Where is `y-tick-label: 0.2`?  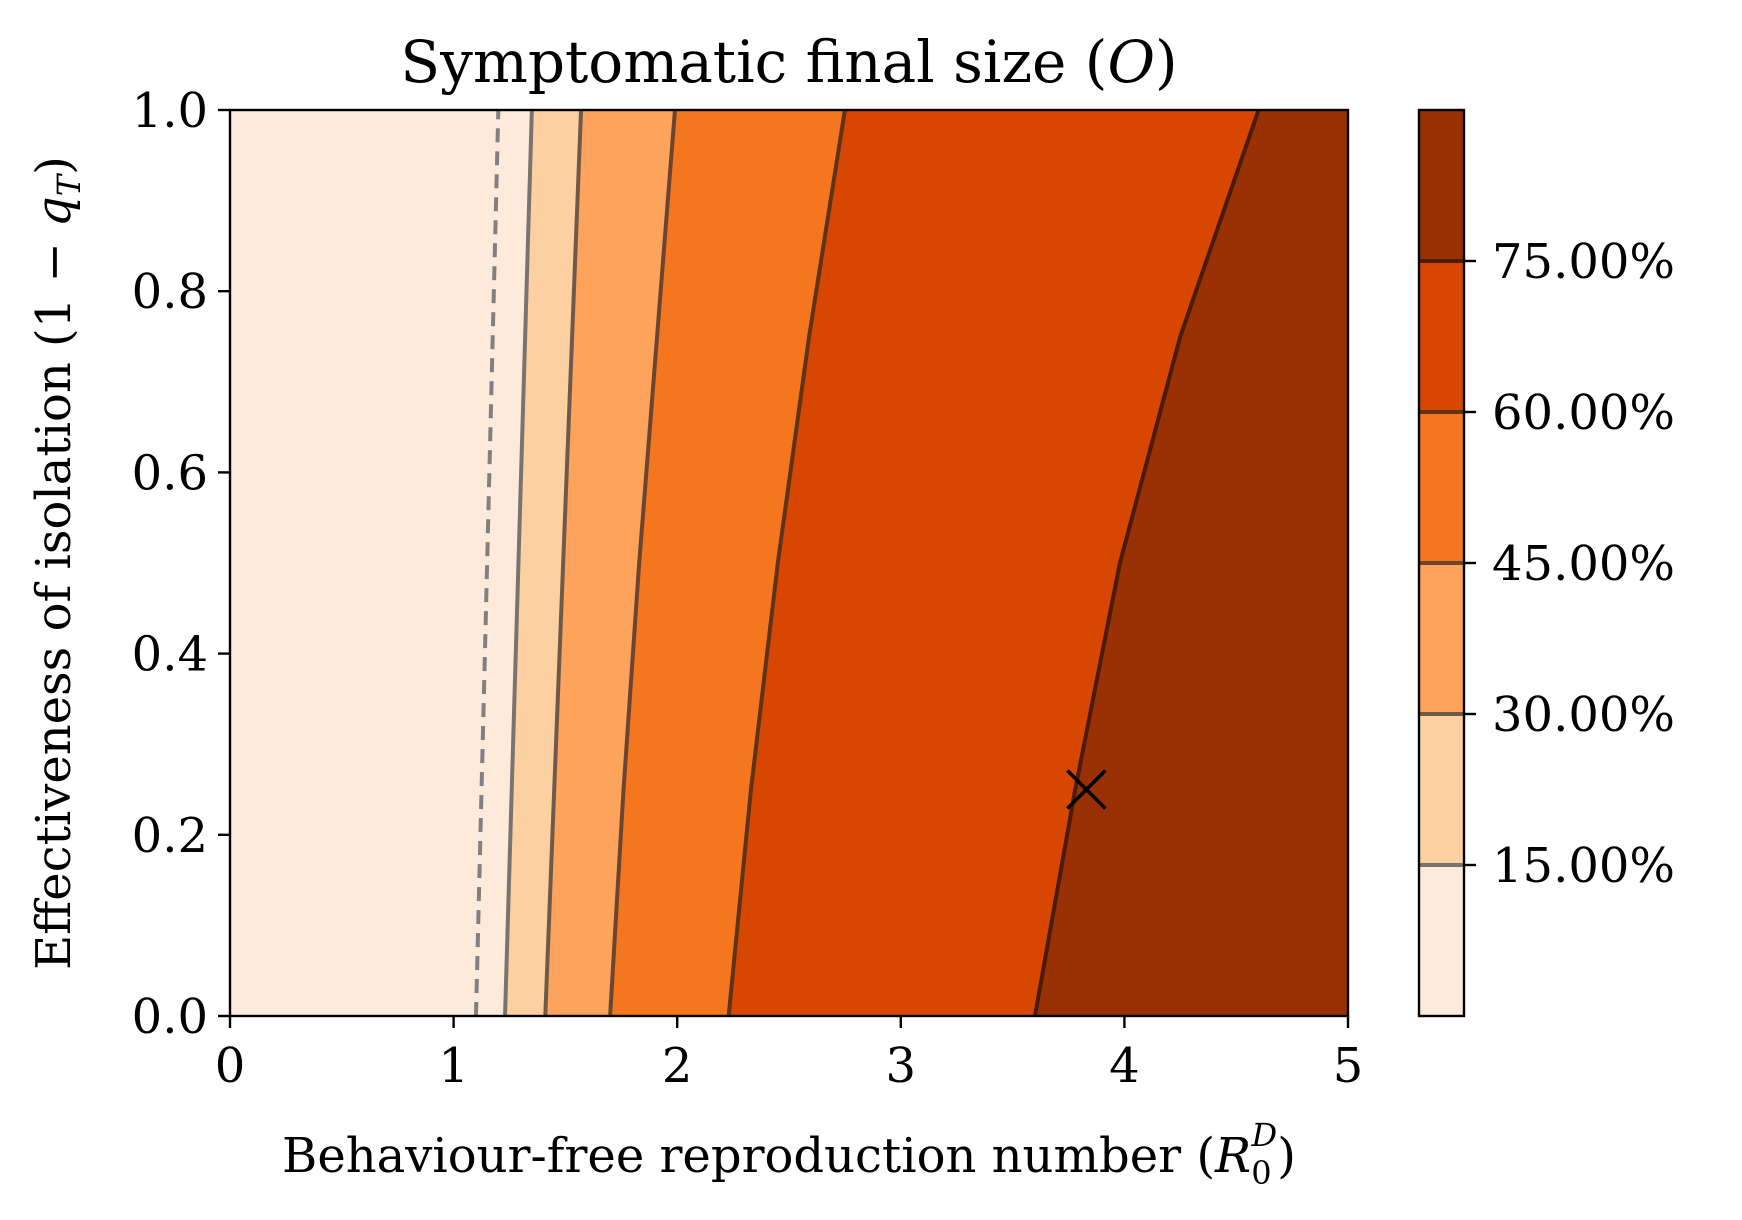
y-tick-label: 0.2 is located at coordinates (170, 836).